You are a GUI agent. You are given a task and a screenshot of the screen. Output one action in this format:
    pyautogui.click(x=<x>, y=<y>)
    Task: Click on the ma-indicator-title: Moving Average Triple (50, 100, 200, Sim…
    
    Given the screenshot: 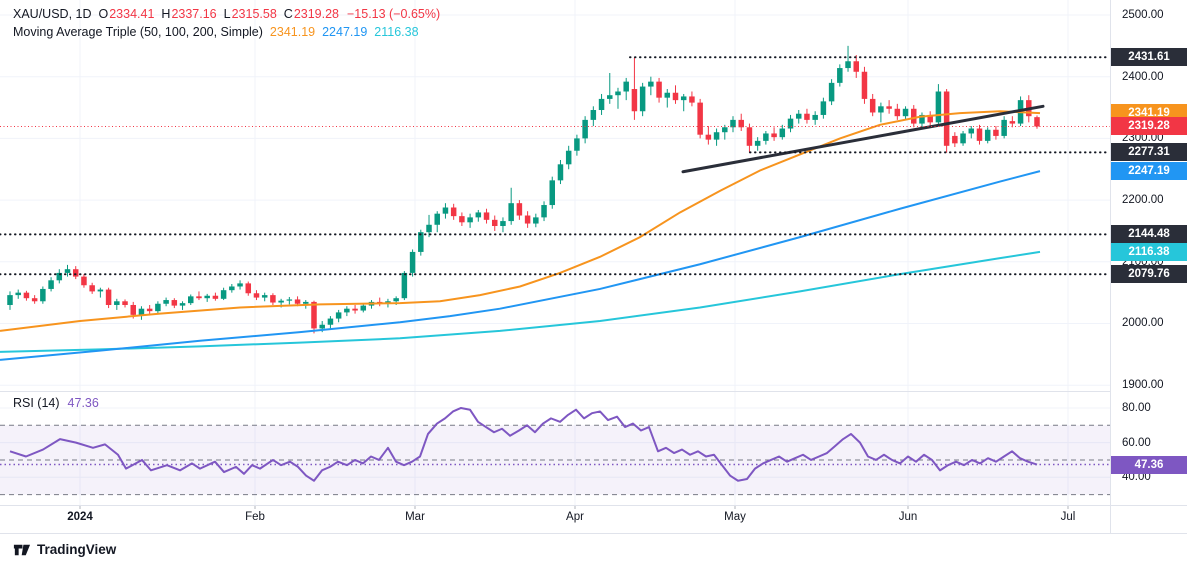 What is the action you would take?
    pyautogui.click(x=138, y=32)
    